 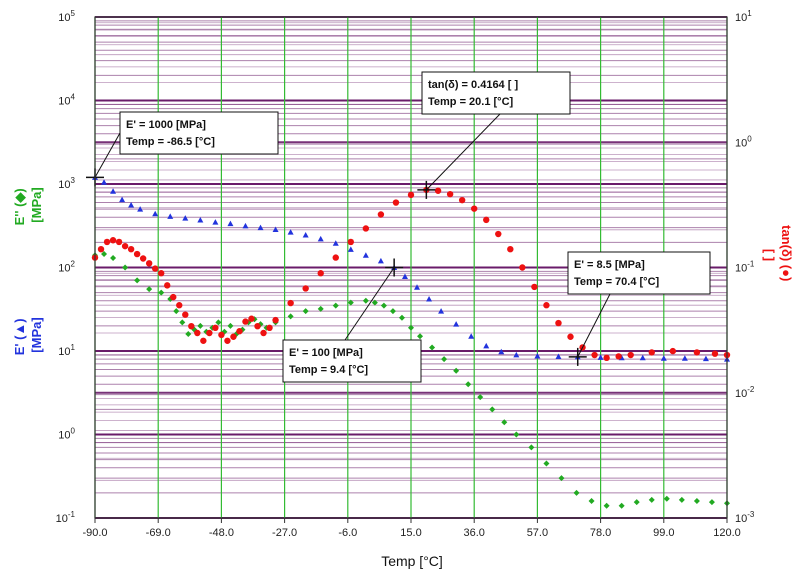 I want to click on y-right-tick-exp: -1, so click(x=751, y=264).